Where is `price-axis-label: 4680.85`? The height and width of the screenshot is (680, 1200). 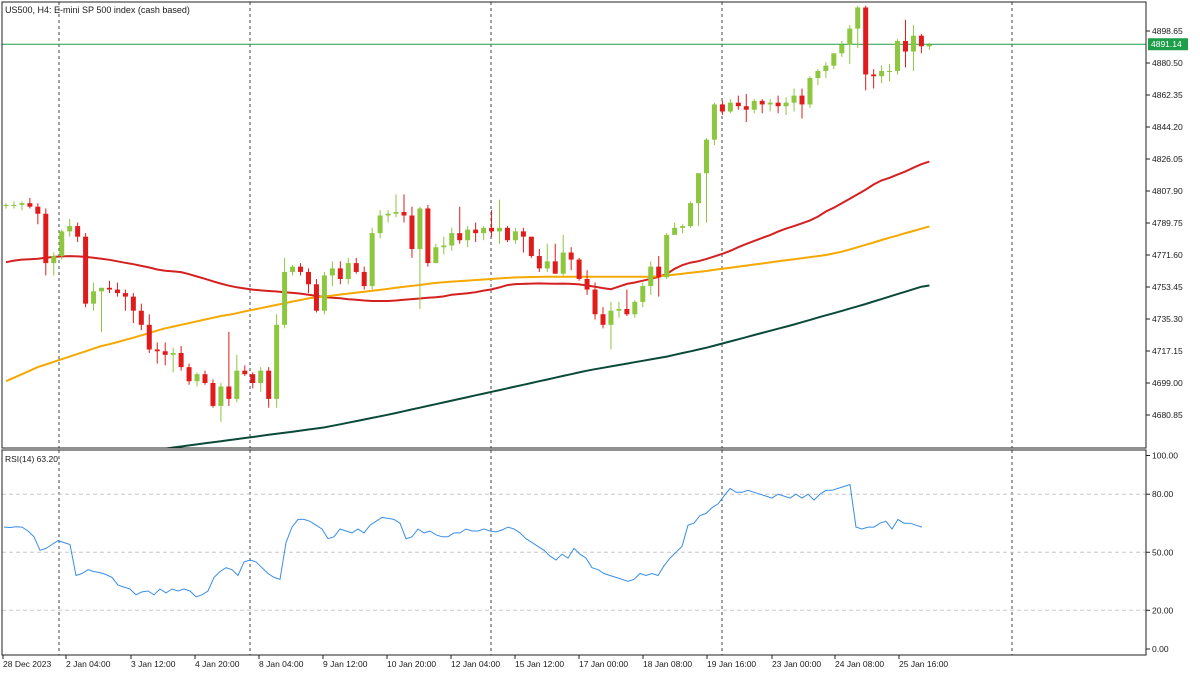 price-axis-label: 4680.85 is located at coordinates (1167, 415).